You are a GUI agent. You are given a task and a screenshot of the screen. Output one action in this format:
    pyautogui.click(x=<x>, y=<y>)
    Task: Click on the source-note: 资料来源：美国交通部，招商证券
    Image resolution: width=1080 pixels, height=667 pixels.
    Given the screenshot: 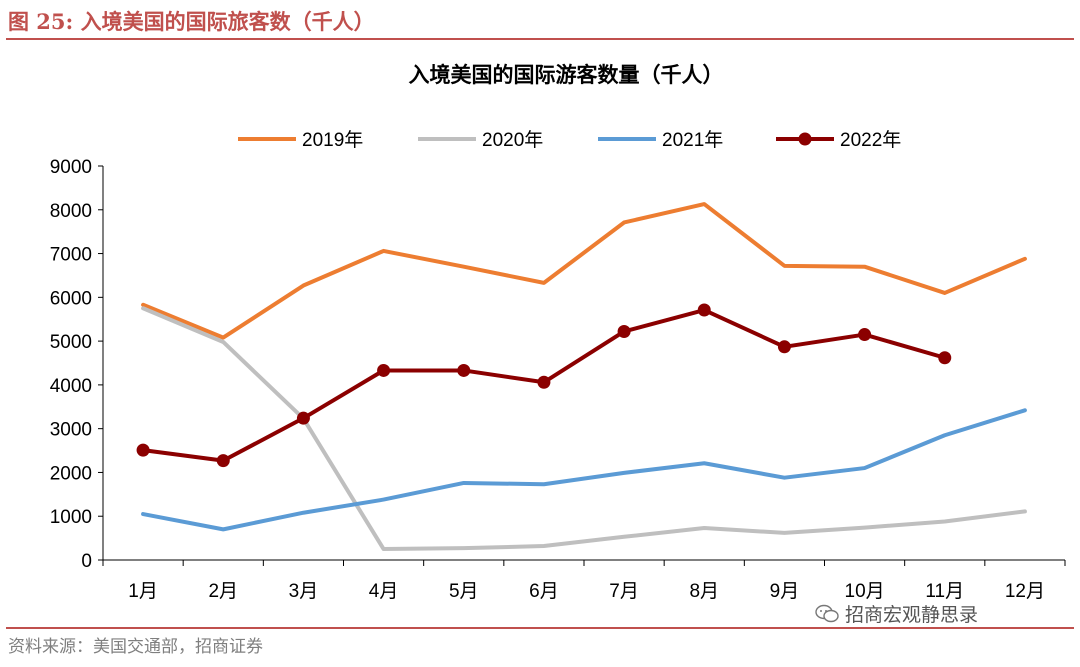 What is the action you would take?
    pyautogui.click(x=135, y=647)
    